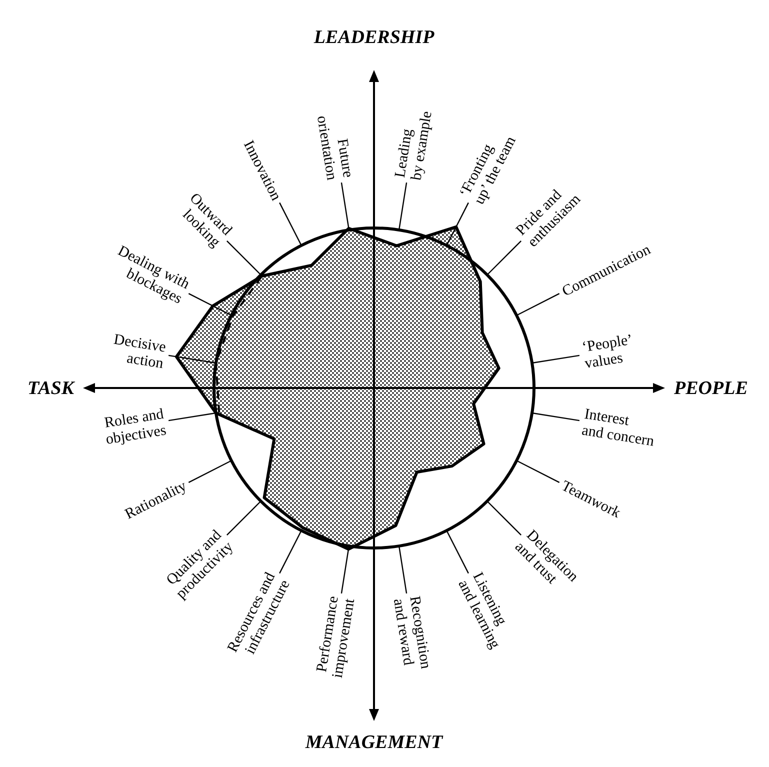 The height and width of the screenshot is (767, 769). I want to click on spoke-label: Recognition and reward, so click(412, 632).